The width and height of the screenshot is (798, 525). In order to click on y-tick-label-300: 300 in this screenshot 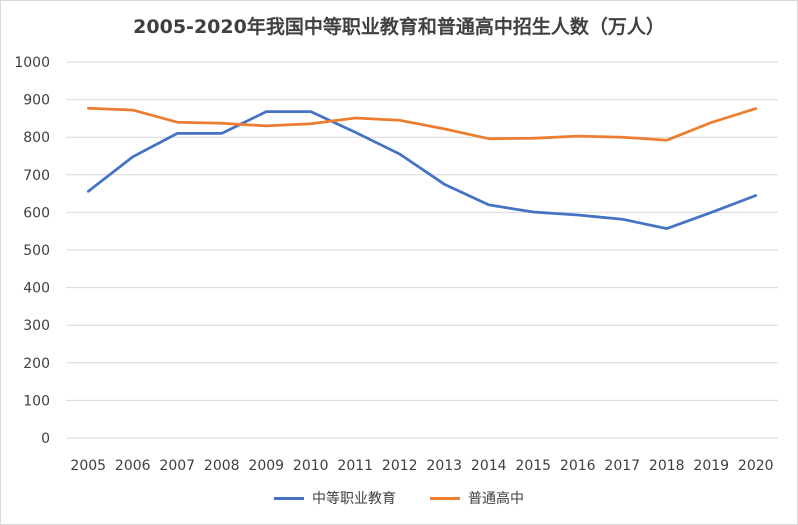, I will do `click(36, 326)`.